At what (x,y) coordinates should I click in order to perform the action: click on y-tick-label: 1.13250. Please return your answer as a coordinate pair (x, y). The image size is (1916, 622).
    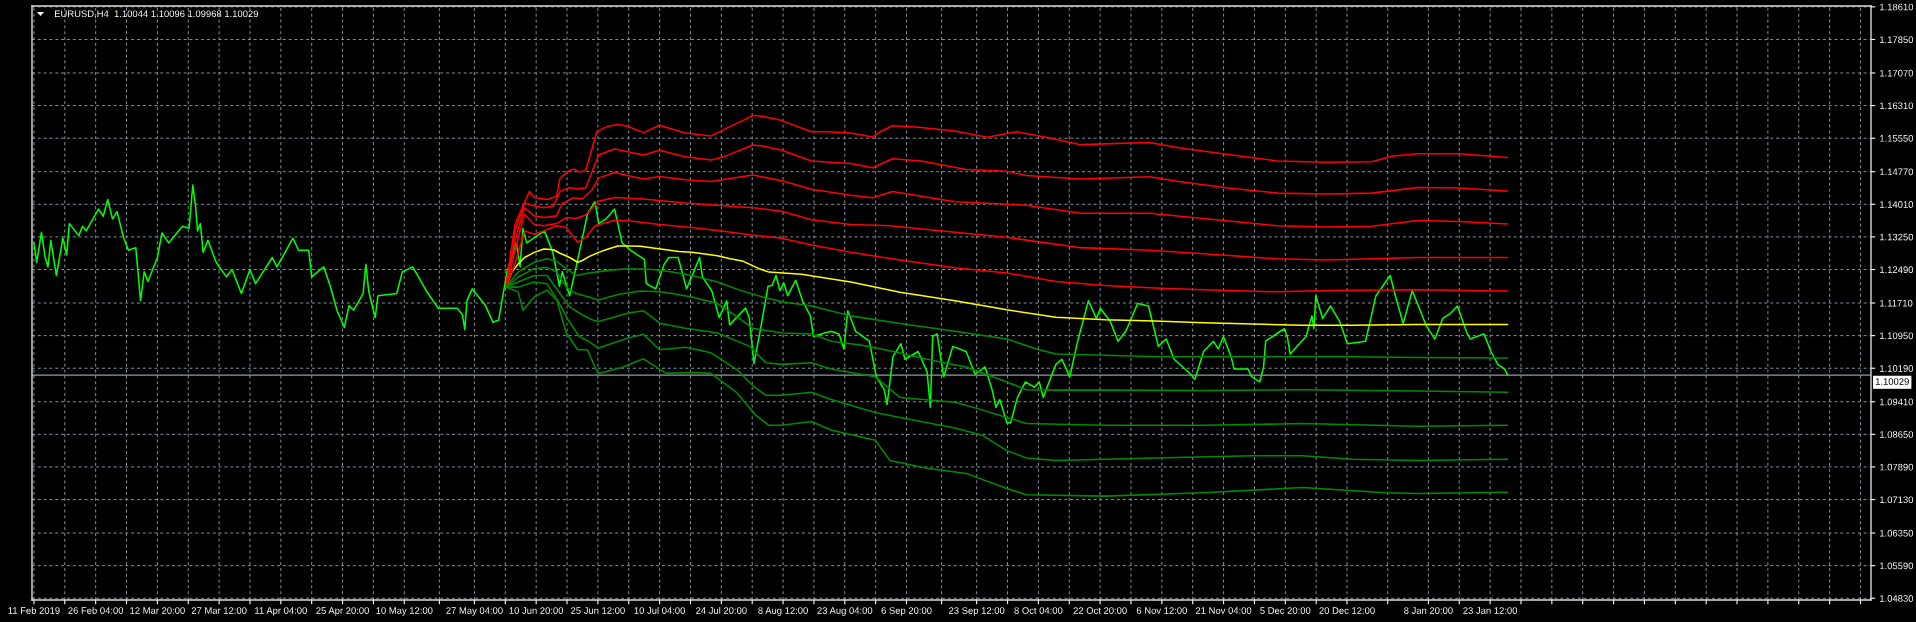
    Looking at the image, I should click on (1897, 237).